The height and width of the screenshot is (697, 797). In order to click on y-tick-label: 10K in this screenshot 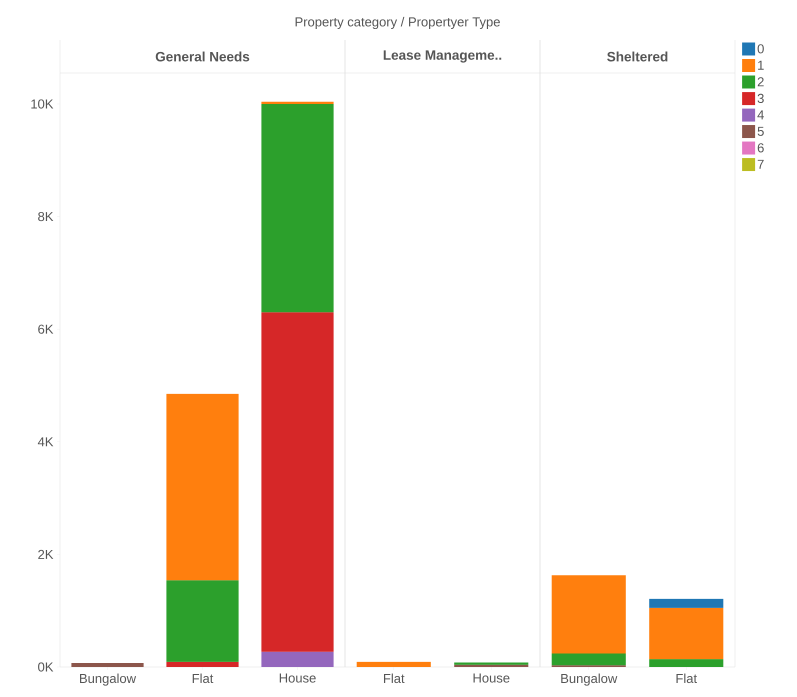, I will do `click(42, 104)`.